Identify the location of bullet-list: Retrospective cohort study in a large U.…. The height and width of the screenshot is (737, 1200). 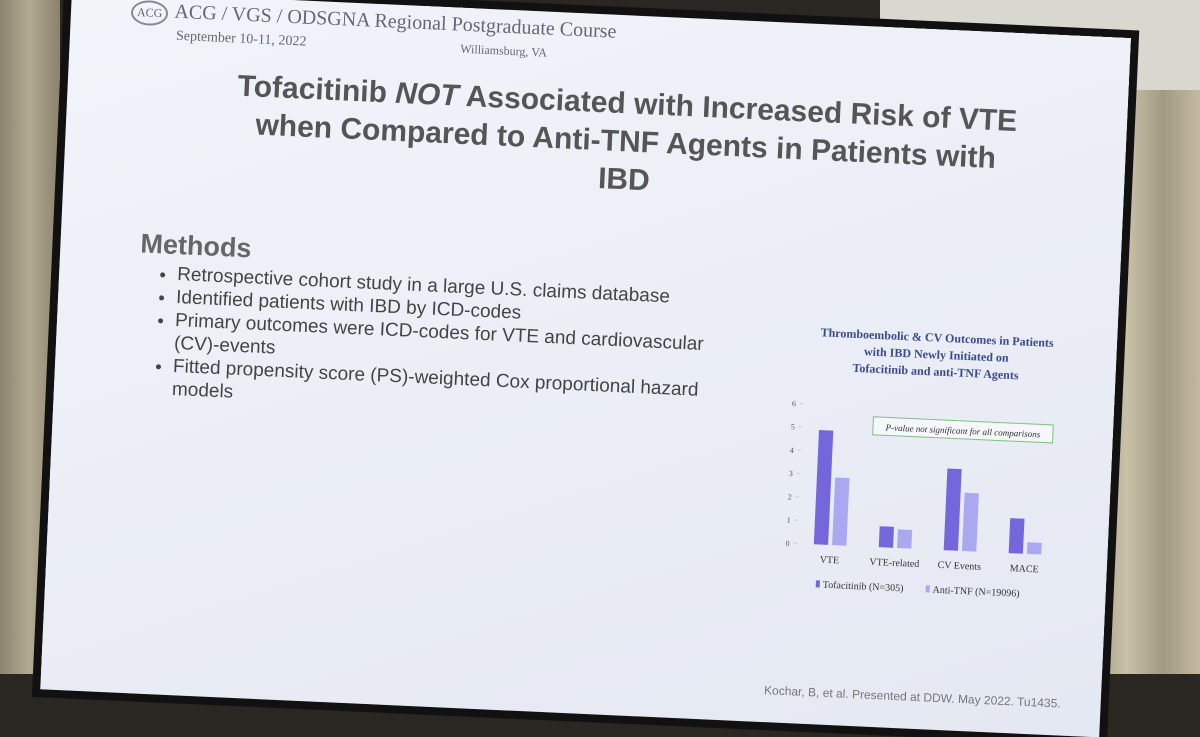
(437, 343).